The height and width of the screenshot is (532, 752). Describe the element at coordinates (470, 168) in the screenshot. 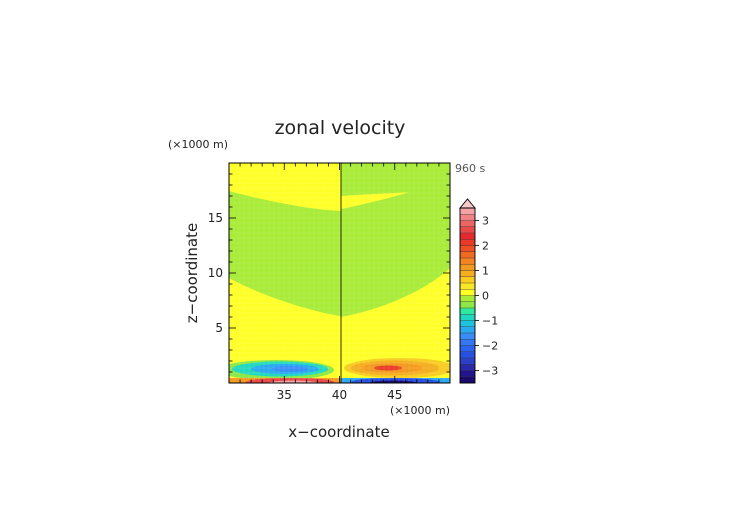

I see `time-label: 960 s` at that location.